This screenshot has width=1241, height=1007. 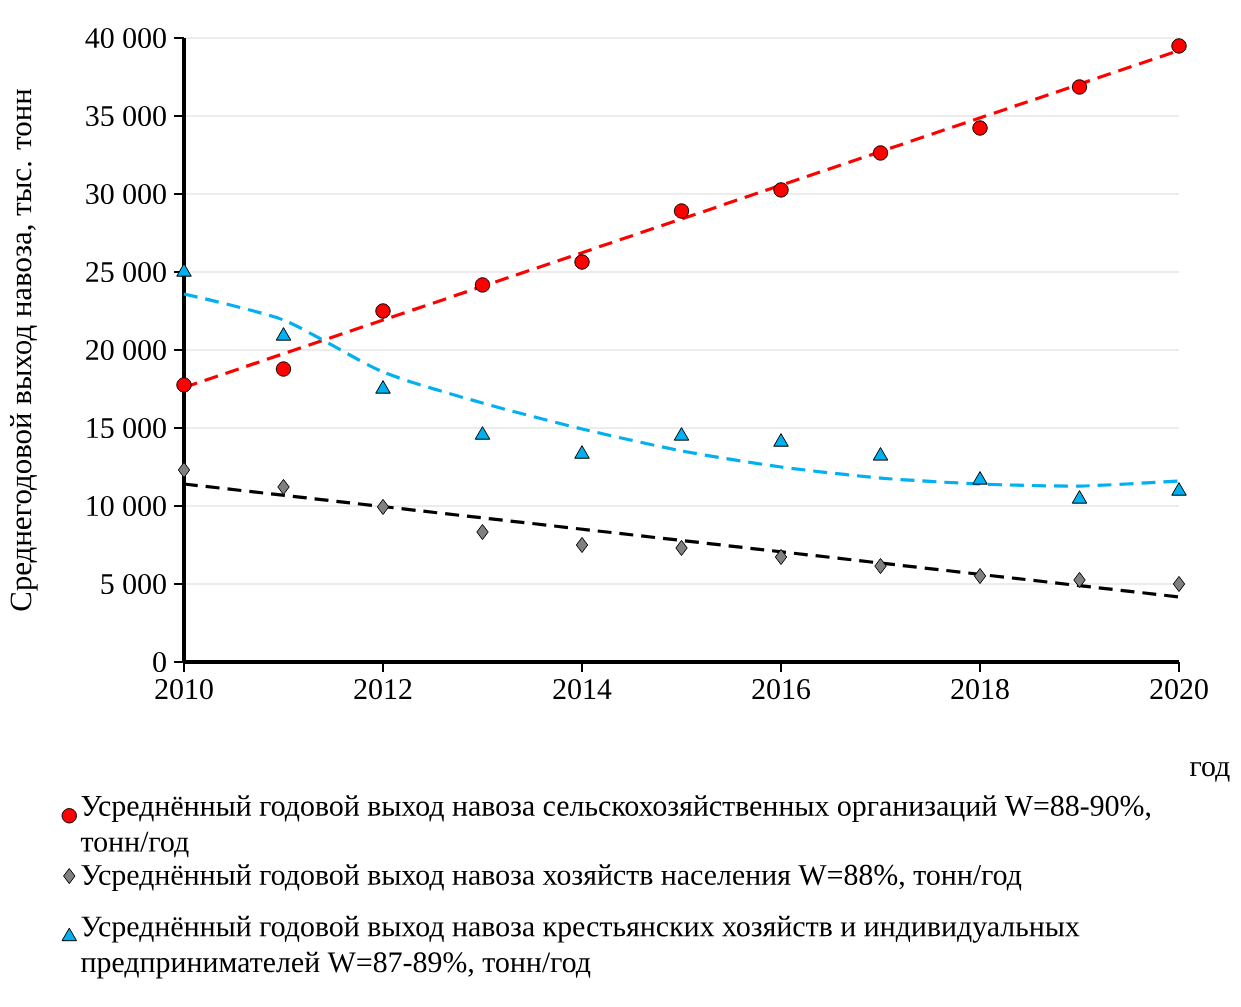 I want to click on x-tick-label: 2012, so click(x=383, y=689).